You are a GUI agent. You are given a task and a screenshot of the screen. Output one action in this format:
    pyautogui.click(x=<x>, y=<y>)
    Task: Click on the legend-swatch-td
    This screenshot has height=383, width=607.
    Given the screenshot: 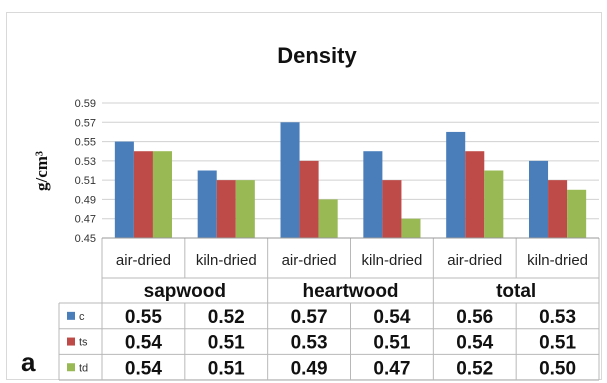 What is the action you would take?
    pyautogui.click(x=71, y=367)
    